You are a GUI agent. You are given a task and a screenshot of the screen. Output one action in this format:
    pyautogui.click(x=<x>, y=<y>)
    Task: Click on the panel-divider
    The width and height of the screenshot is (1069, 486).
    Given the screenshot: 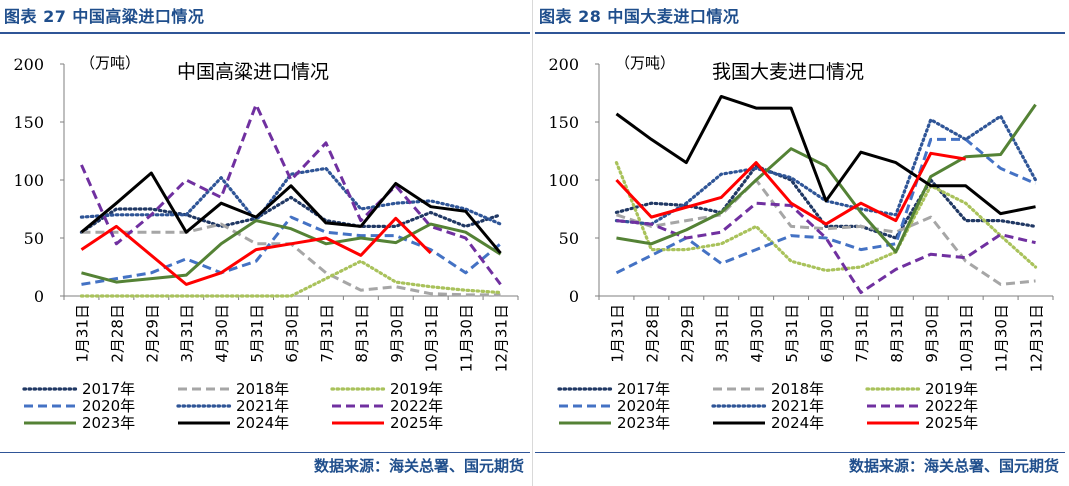 What is the action you would take?
    pyautogui.click(x=532, y=243)
    